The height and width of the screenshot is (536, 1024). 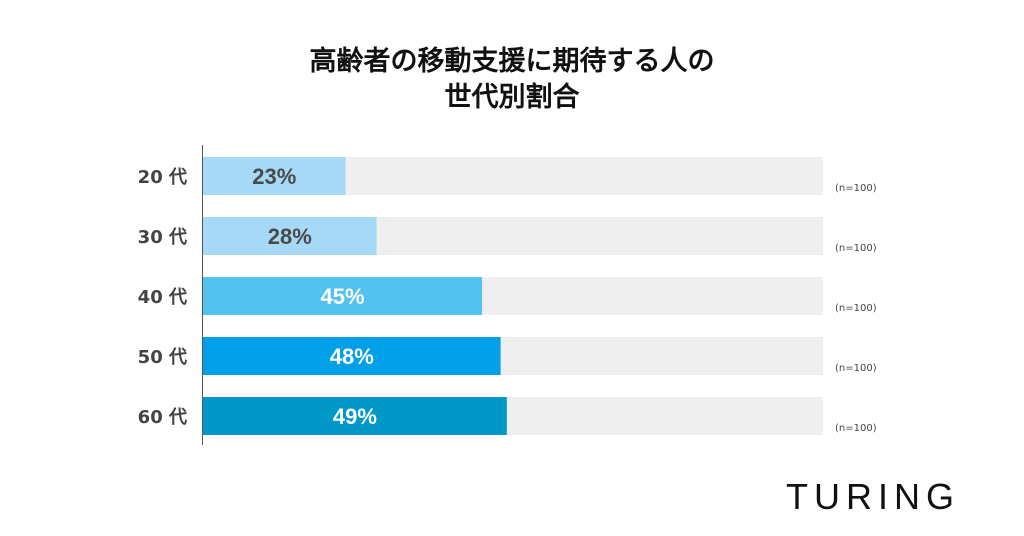 What do you see at coordinates (873, 496) in the screenshot?
I see `turing-logo: TURING` at bounding box center [873, 496].